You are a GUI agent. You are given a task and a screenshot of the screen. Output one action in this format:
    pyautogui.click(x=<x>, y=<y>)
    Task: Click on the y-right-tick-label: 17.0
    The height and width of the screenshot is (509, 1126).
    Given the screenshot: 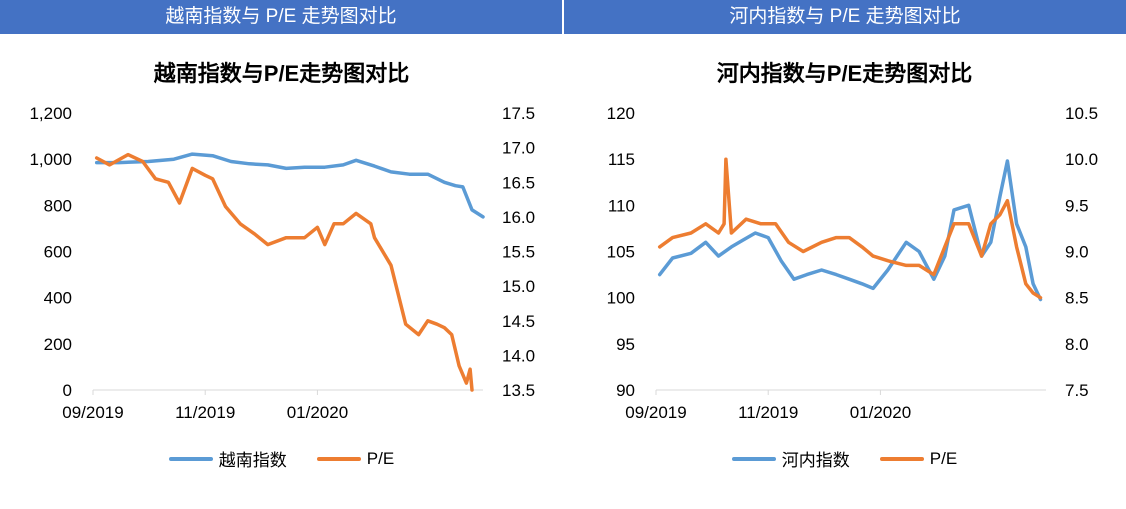 What is the action you would take?
    pyautogui.click(x=518, y=148)
    